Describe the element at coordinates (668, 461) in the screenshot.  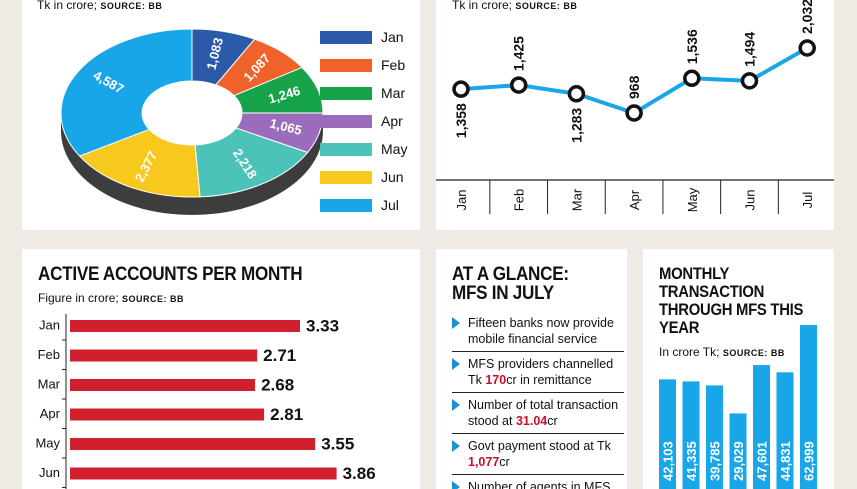
I see `vbar-data-label-jan: 42,103` at that location.